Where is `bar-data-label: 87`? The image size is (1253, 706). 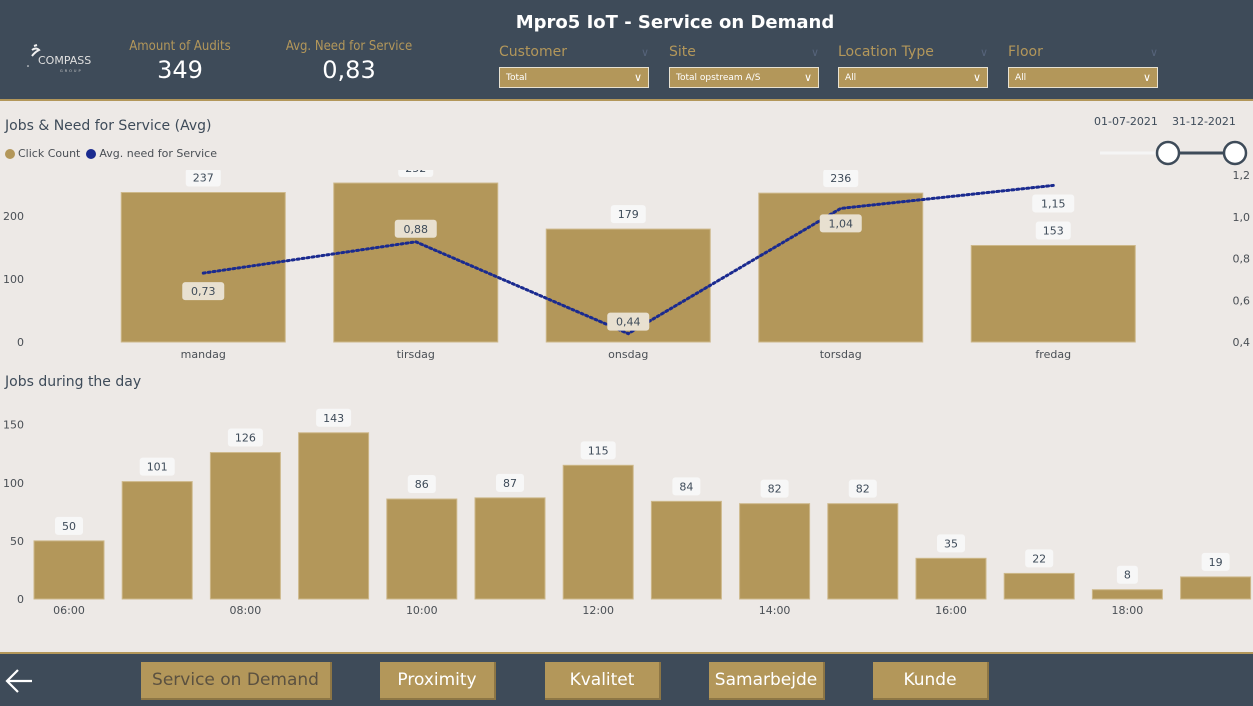 bar-data-label: 87 is located at coordinates (510, 483).